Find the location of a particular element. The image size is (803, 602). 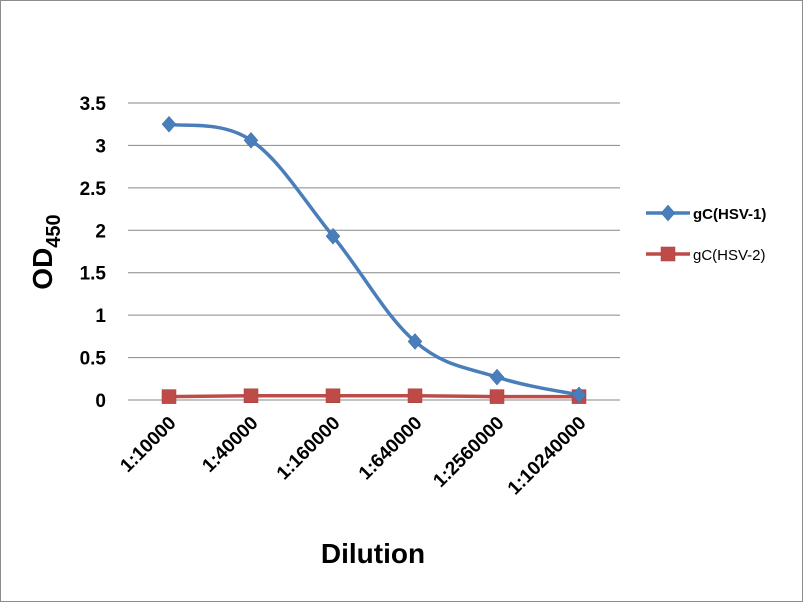

legend-label: gC(HSV-1) is located at coordinates (729, 214).